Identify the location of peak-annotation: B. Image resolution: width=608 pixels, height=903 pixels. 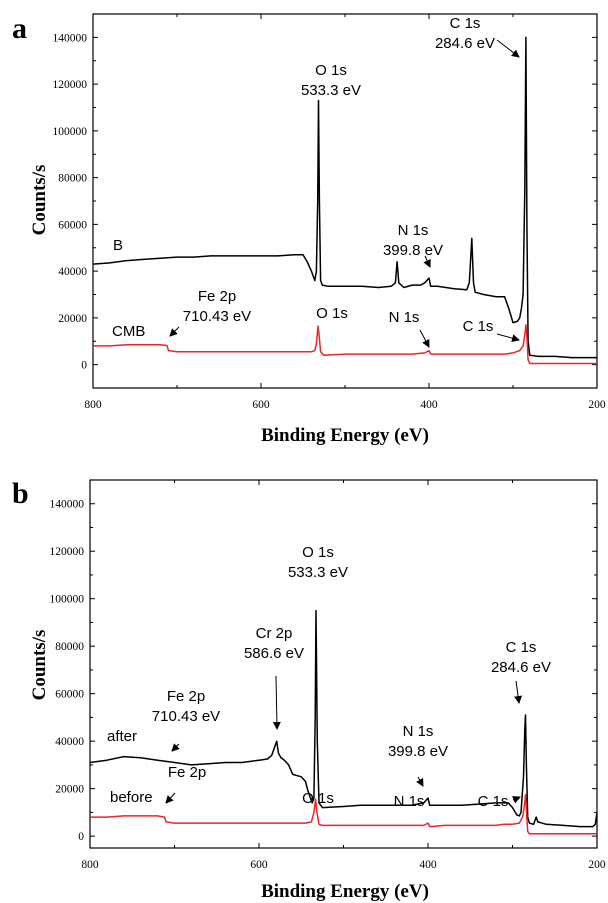
(118, 245).